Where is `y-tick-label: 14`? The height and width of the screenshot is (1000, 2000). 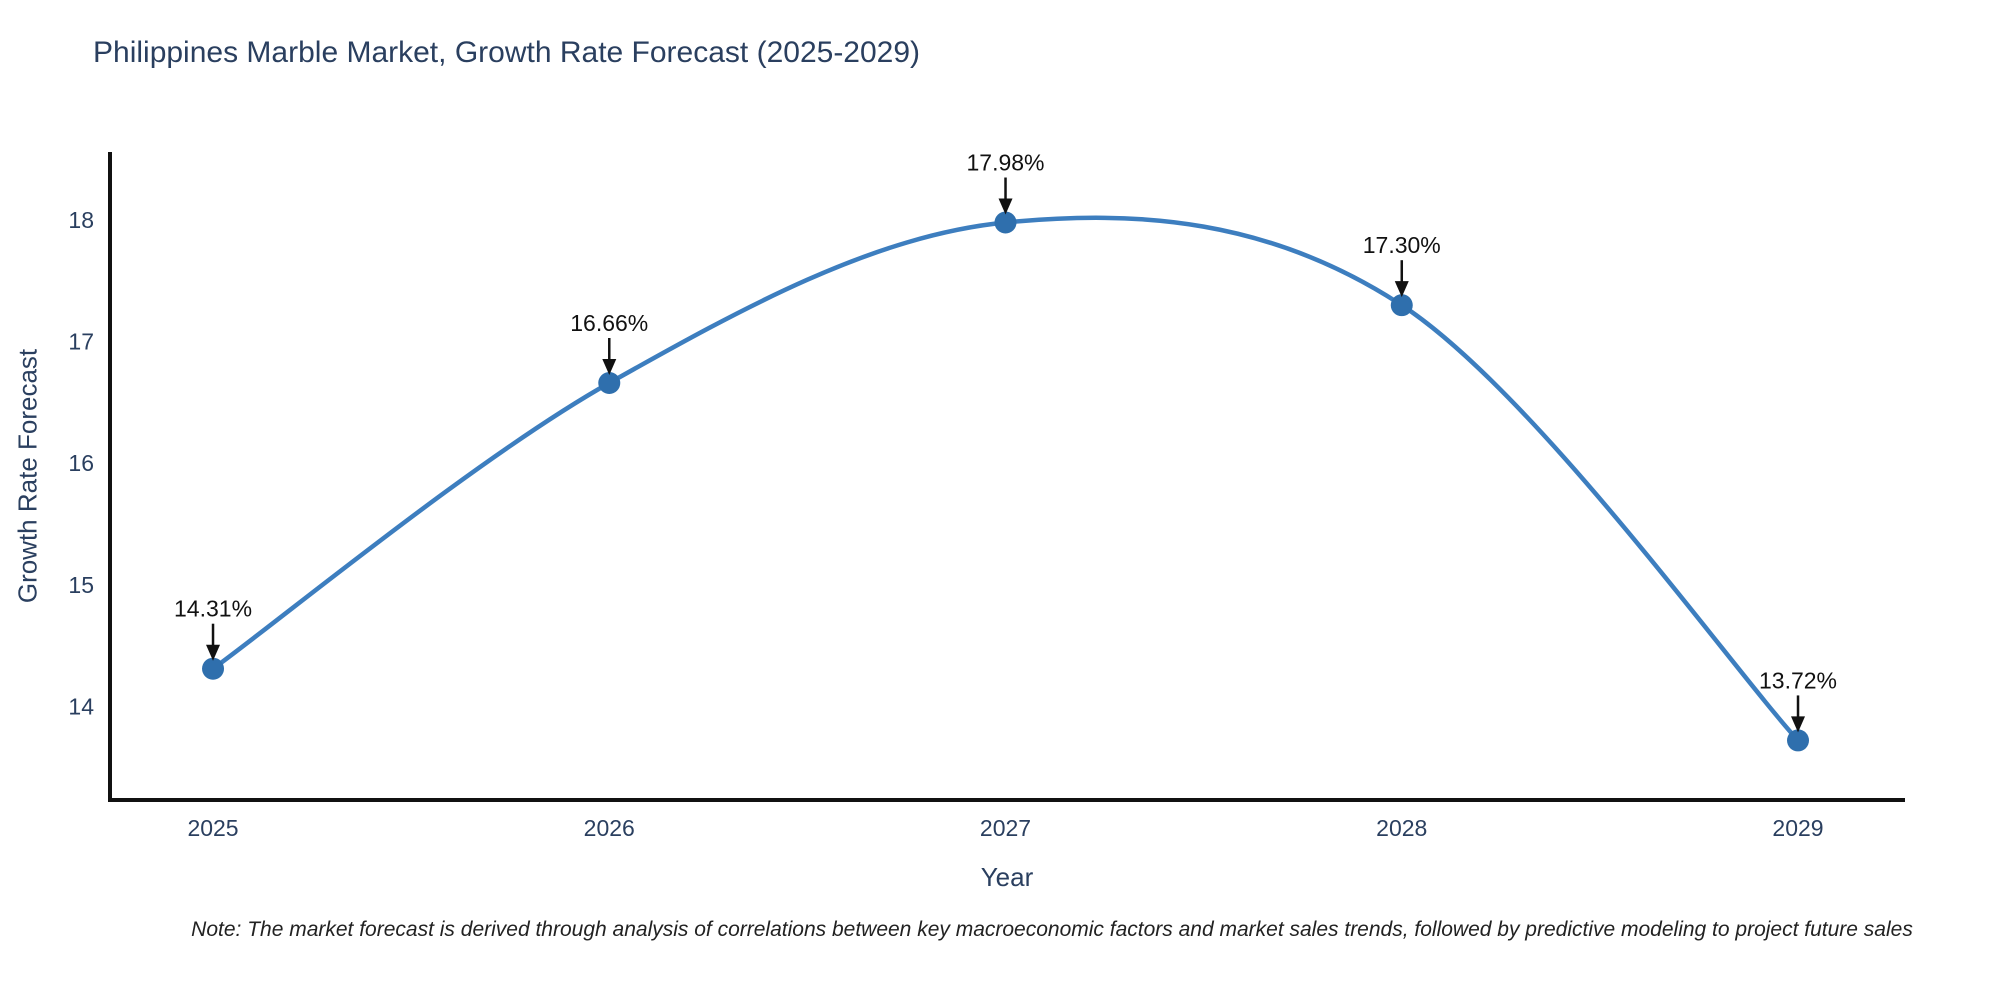 y-tick-label: 14 is located at coordinates (81, 706).